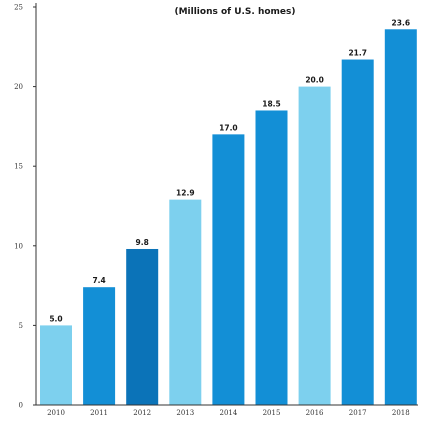 This screenshot has width=422, height=423. I want to click on y-tick-label: 10, so click(18, 246).